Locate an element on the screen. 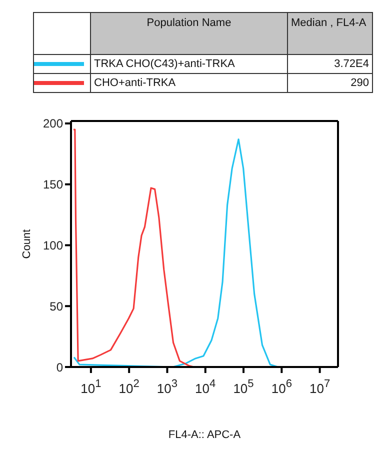 The image size is (382, 462). x-tick-label: 10$^{4}$ is located at coordinates (205, 387).